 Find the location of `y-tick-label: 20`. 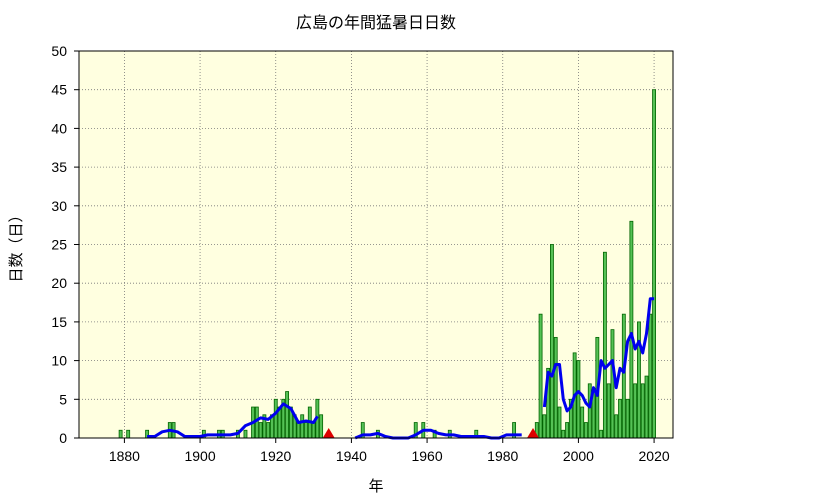

y-tick-label: 20 is located at coordinates (59, 283).